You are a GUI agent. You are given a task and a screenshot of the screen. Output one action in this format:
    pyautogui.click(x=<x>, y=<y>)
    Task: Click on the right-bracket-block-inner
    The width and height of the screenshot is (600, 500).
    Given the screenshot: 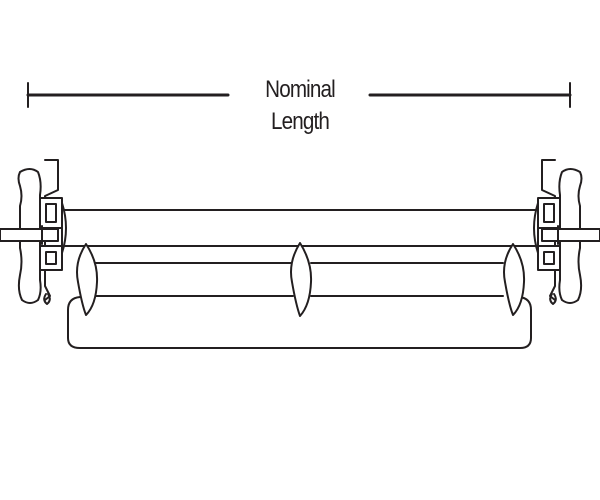 What is the action you would take?
    pyautogui.click(x=549, y=213)
    